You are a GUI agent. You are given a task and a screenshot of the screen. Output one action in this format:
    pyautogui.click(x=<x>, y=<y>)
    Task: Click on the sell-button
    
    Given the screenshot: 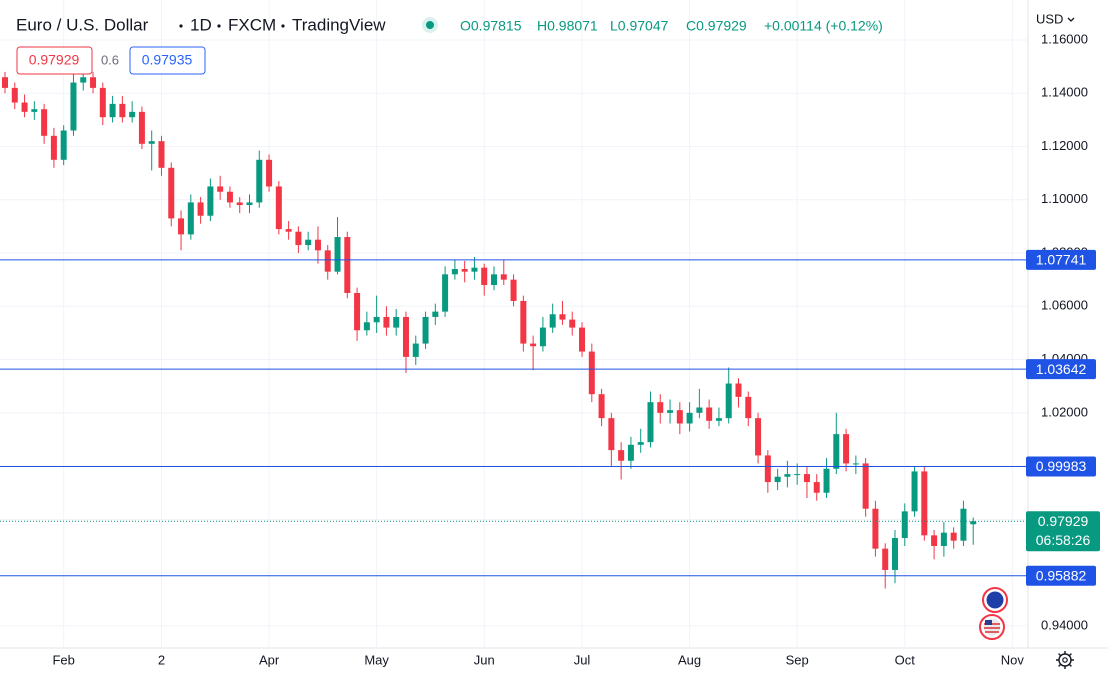 What is the action you would take?
    pyautogui.click(x=54, y=60)
    